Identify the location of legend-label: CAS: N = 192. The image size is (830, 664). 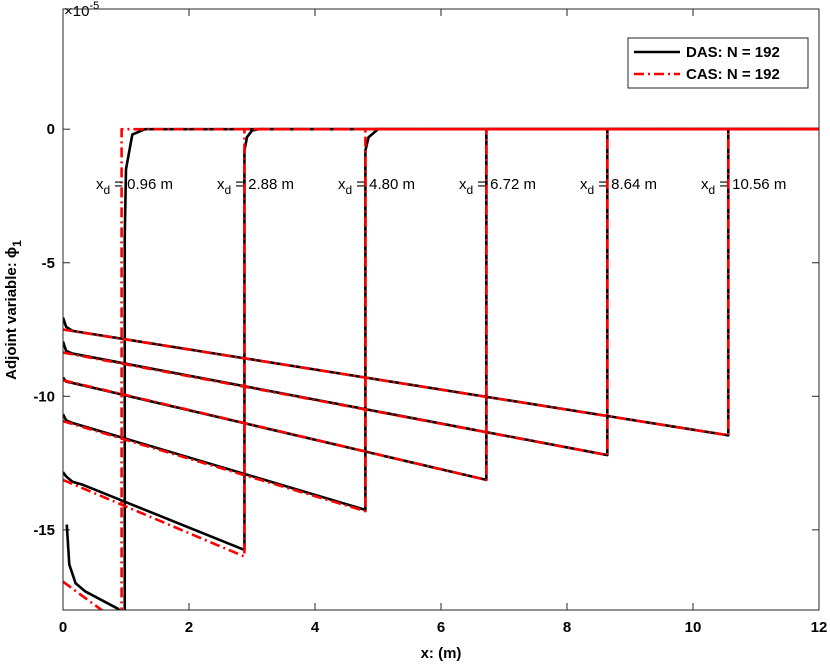
(733, 74).